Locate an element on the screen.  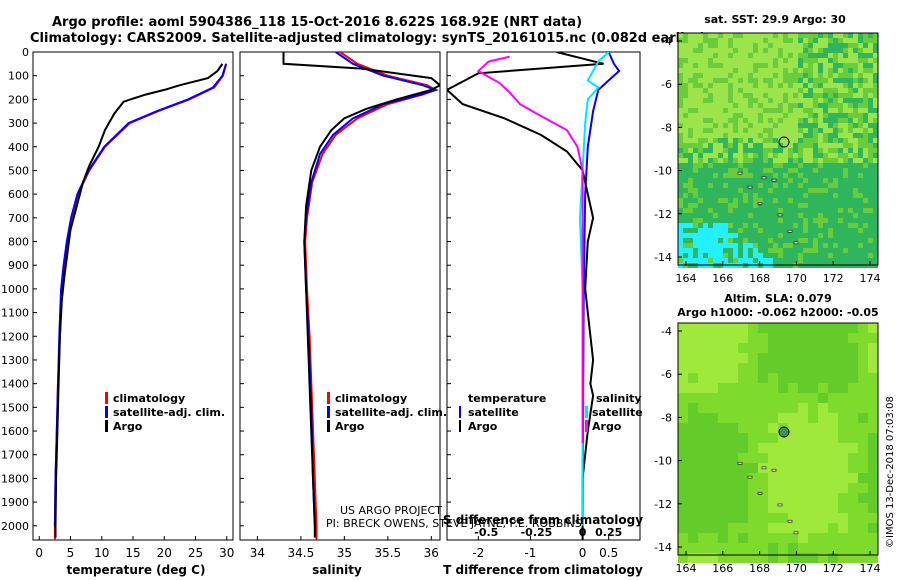
legend-sal-satellite: satellite is located at coordinates (617, 412).